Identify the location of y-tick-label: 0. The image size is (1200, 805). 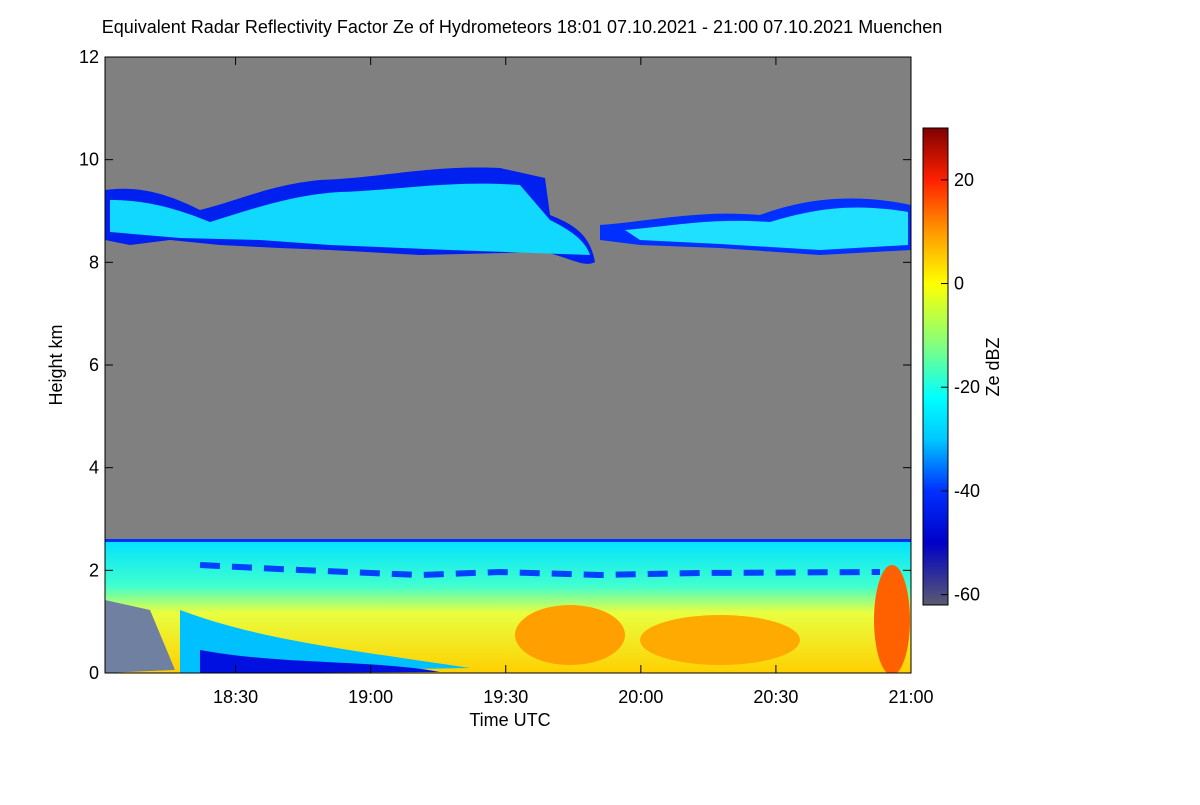
(94, 673).